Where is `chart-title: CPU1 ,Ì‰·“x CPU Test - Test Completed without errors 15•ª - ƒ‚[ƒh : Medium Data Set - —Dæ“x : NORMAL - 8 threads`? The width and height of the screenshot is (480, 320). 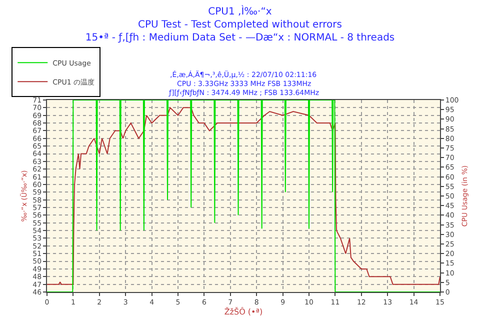 chart-title: CPU1 ,Ì‰·“x CPU Test - Test Completed without errors 15•ª - ƒ‚[ƒh : Medium Data Set - —Dæ“x : NORMAL - 8 threads is located at coordinates (240, 24).